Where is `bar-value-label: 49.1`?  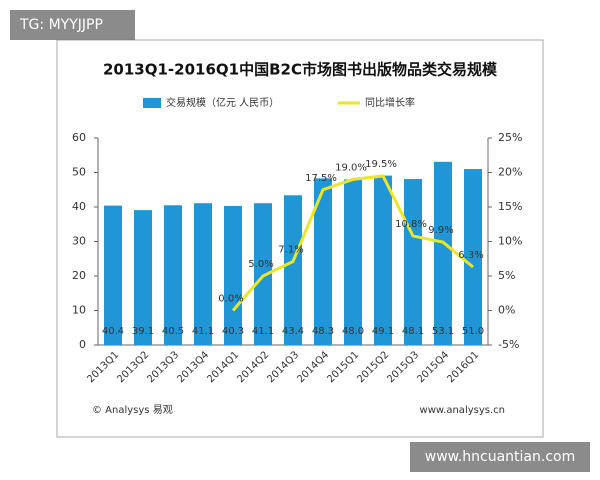
bar-value-label: 49.1 is located at coordinates (383, 331).